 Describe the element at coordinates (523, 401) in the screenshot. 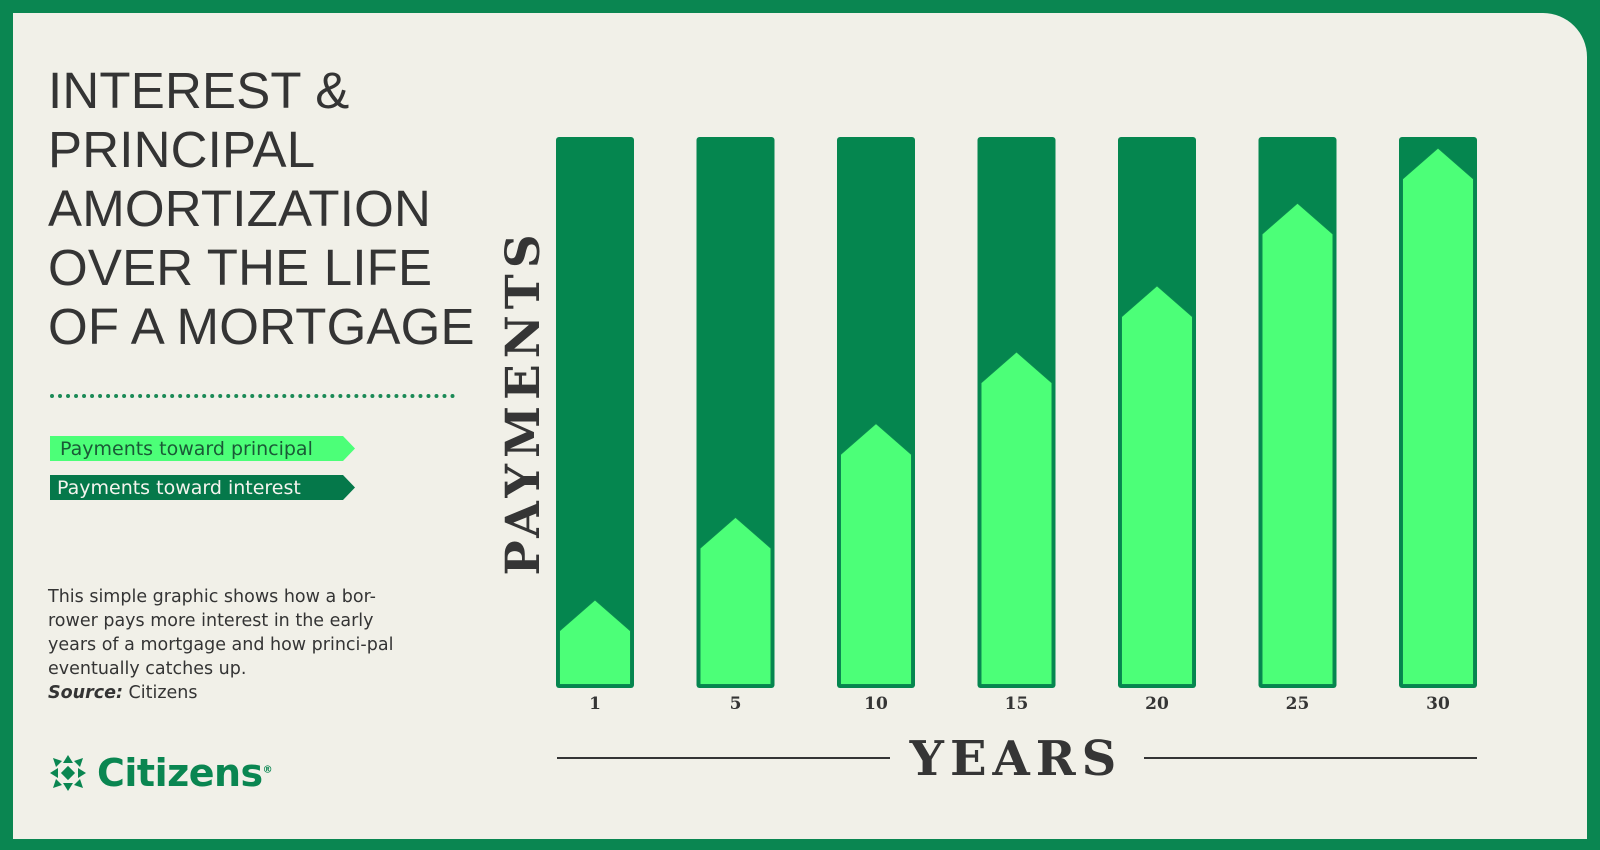

I see `y-axis-label: PAYMENTS` at that location.